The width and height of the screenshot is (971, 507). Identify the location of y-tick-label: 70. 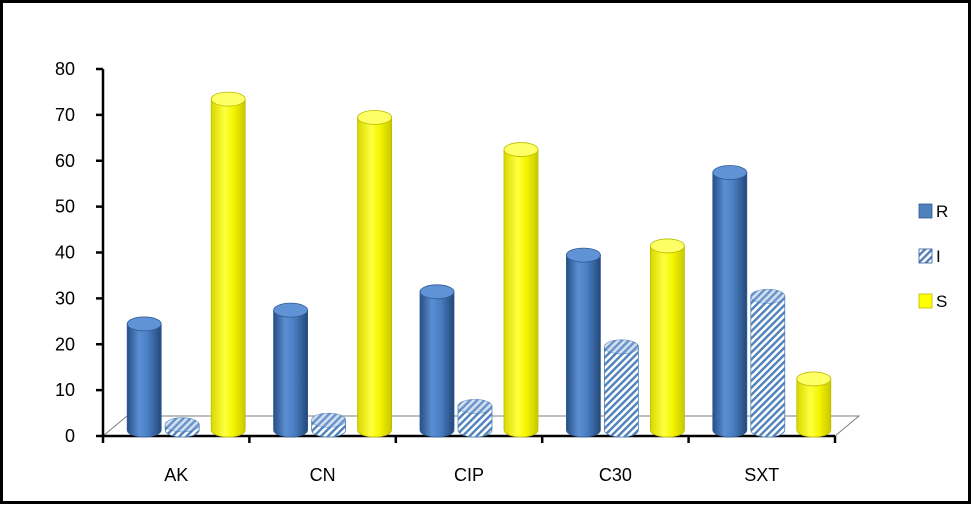
(65, 115).